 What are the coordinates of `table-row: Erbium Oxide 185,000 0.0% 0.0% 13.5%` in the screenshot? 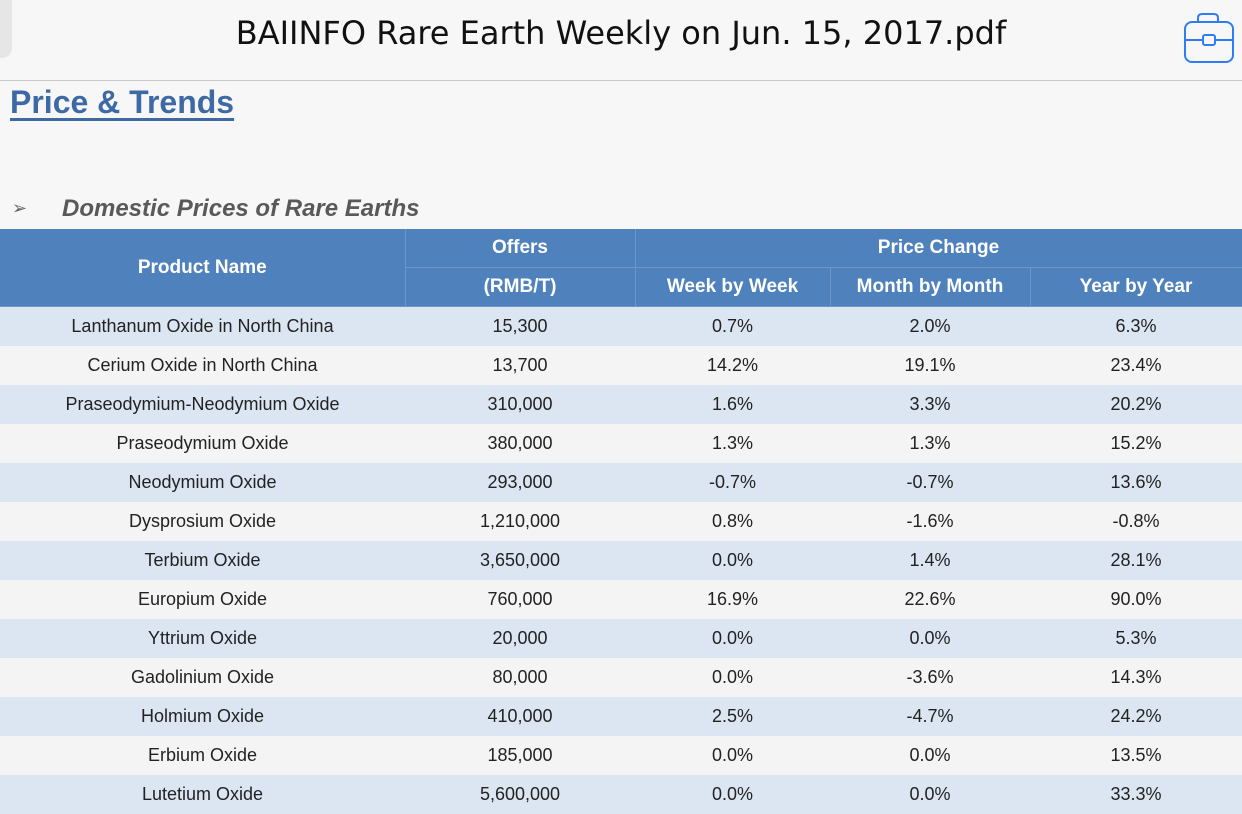 It's located at (621, 755).